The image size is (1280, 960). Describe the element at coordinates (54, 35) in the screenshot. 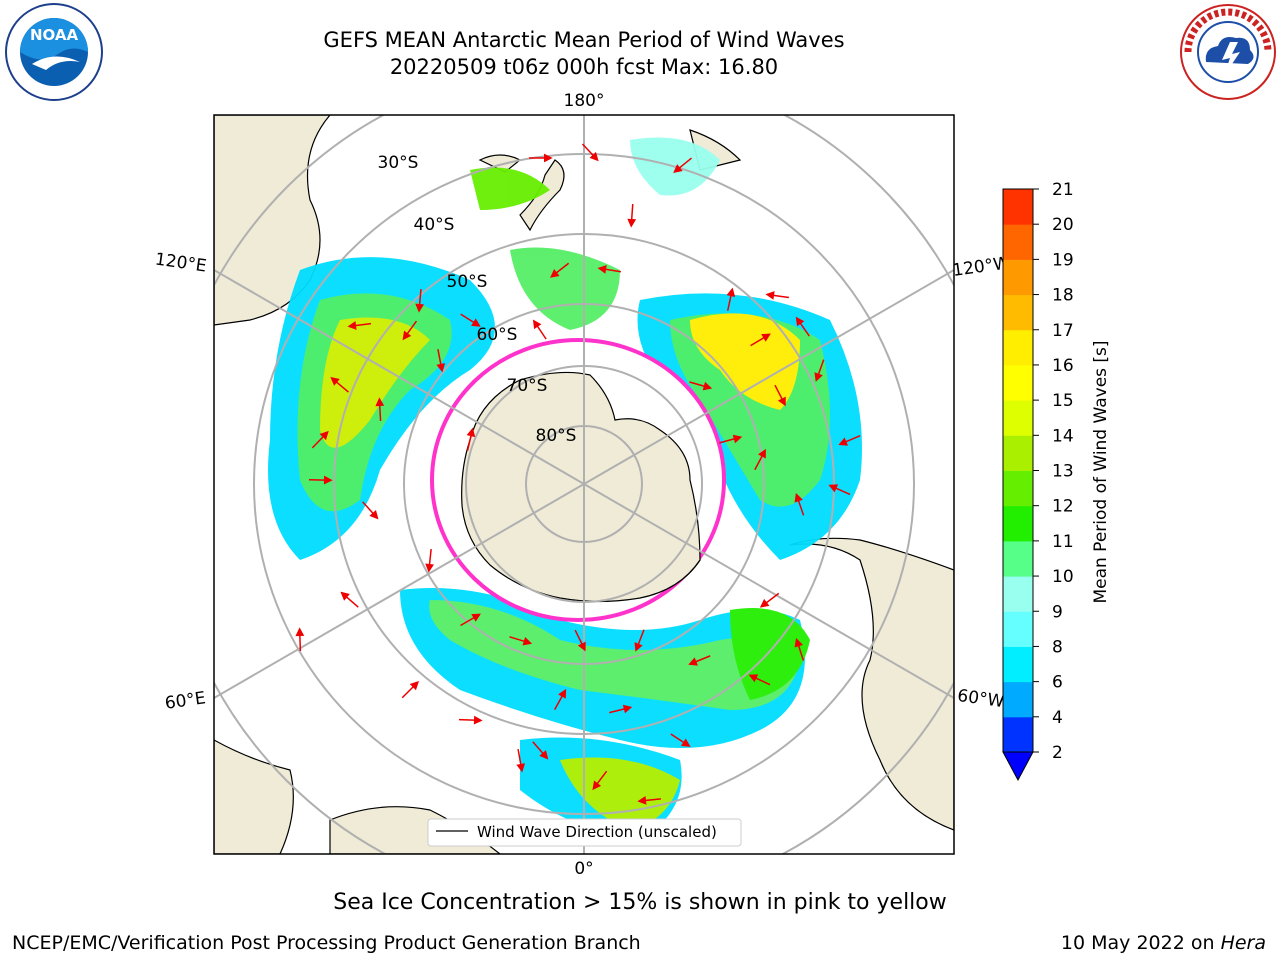

I see `svg-text: NOAA` at that location.